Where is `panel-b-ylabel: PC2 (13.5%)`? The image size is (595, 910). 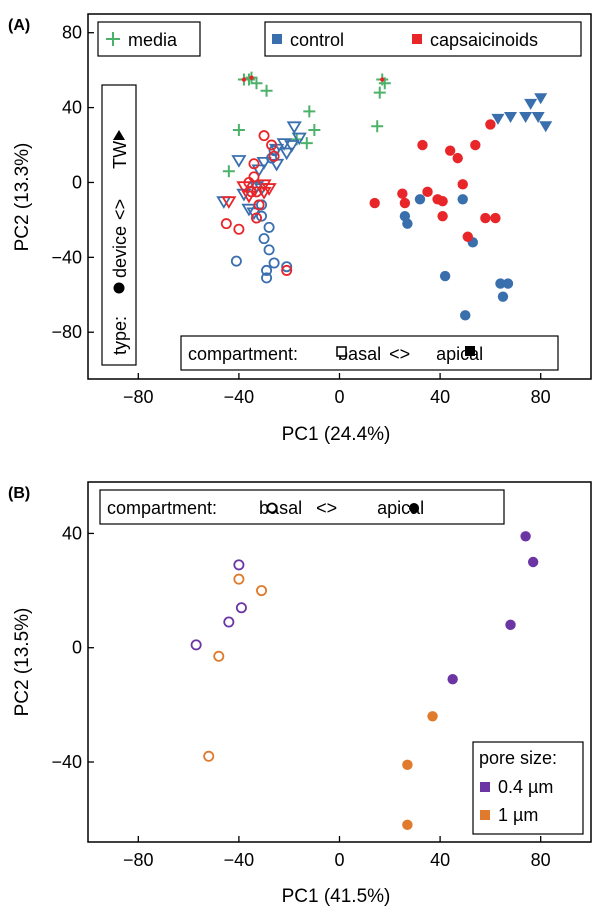 panel-b-ylabel: PC2 (13.5%) is located at coordinates (22, 662).